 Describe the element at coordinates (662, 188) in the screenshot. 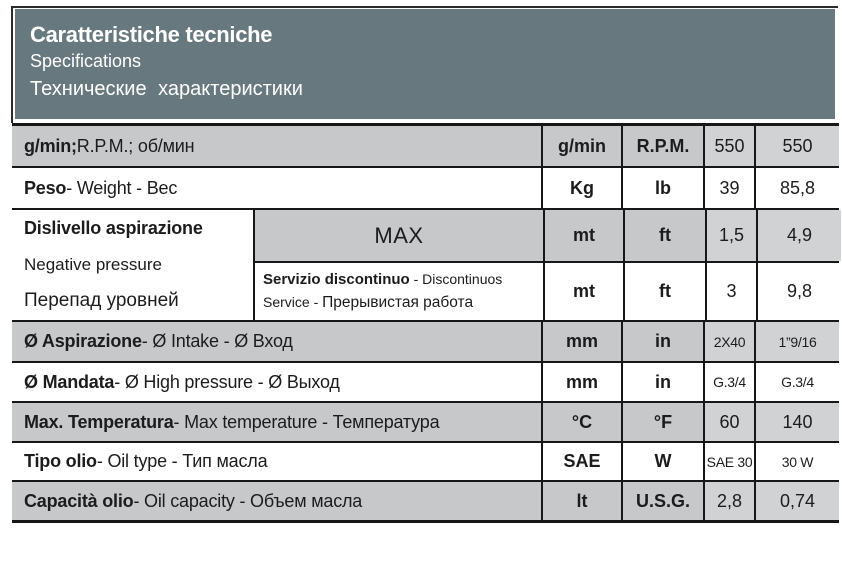

I see `unit-cell: lb` at that location.